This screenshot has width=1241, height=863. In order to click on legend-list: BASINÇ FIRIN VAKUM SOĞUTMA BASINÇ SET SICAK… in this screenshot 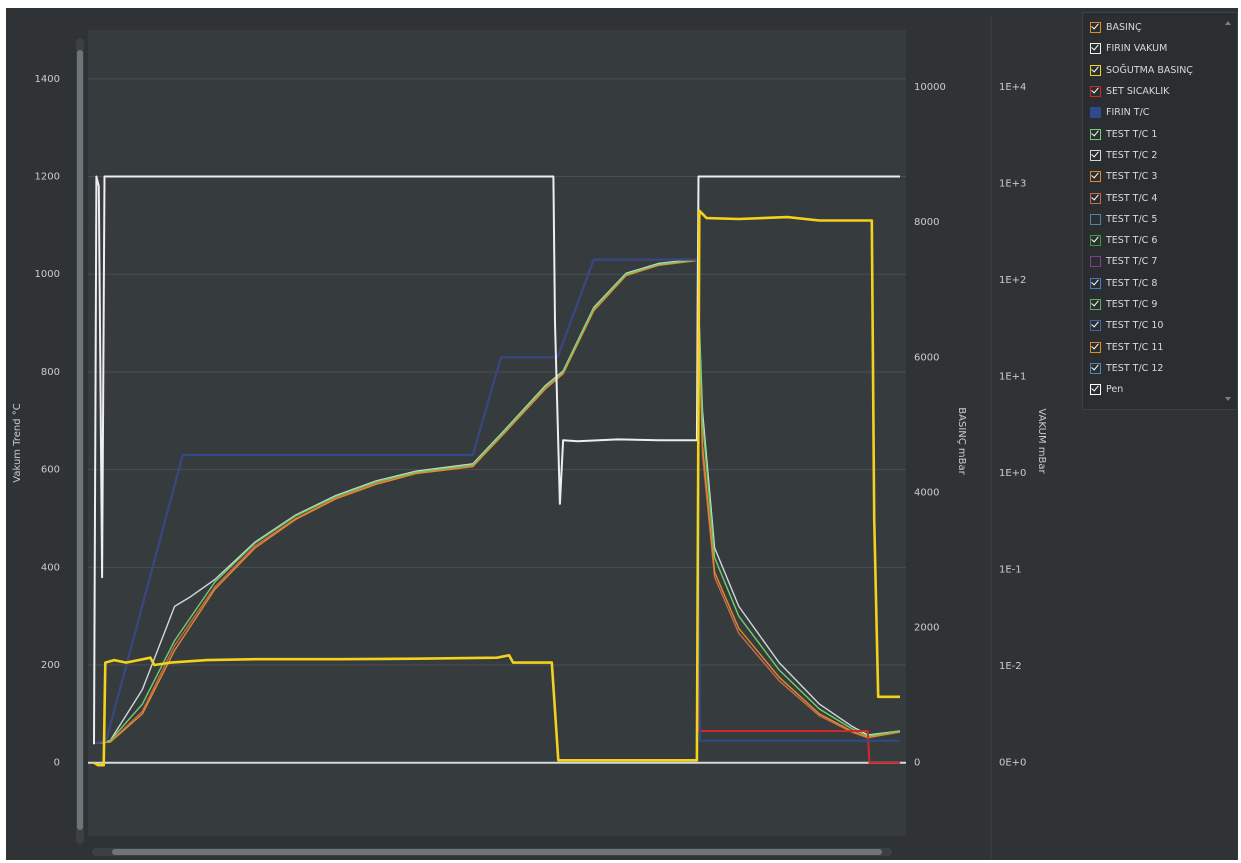, I will do `click(1163, 208)`.